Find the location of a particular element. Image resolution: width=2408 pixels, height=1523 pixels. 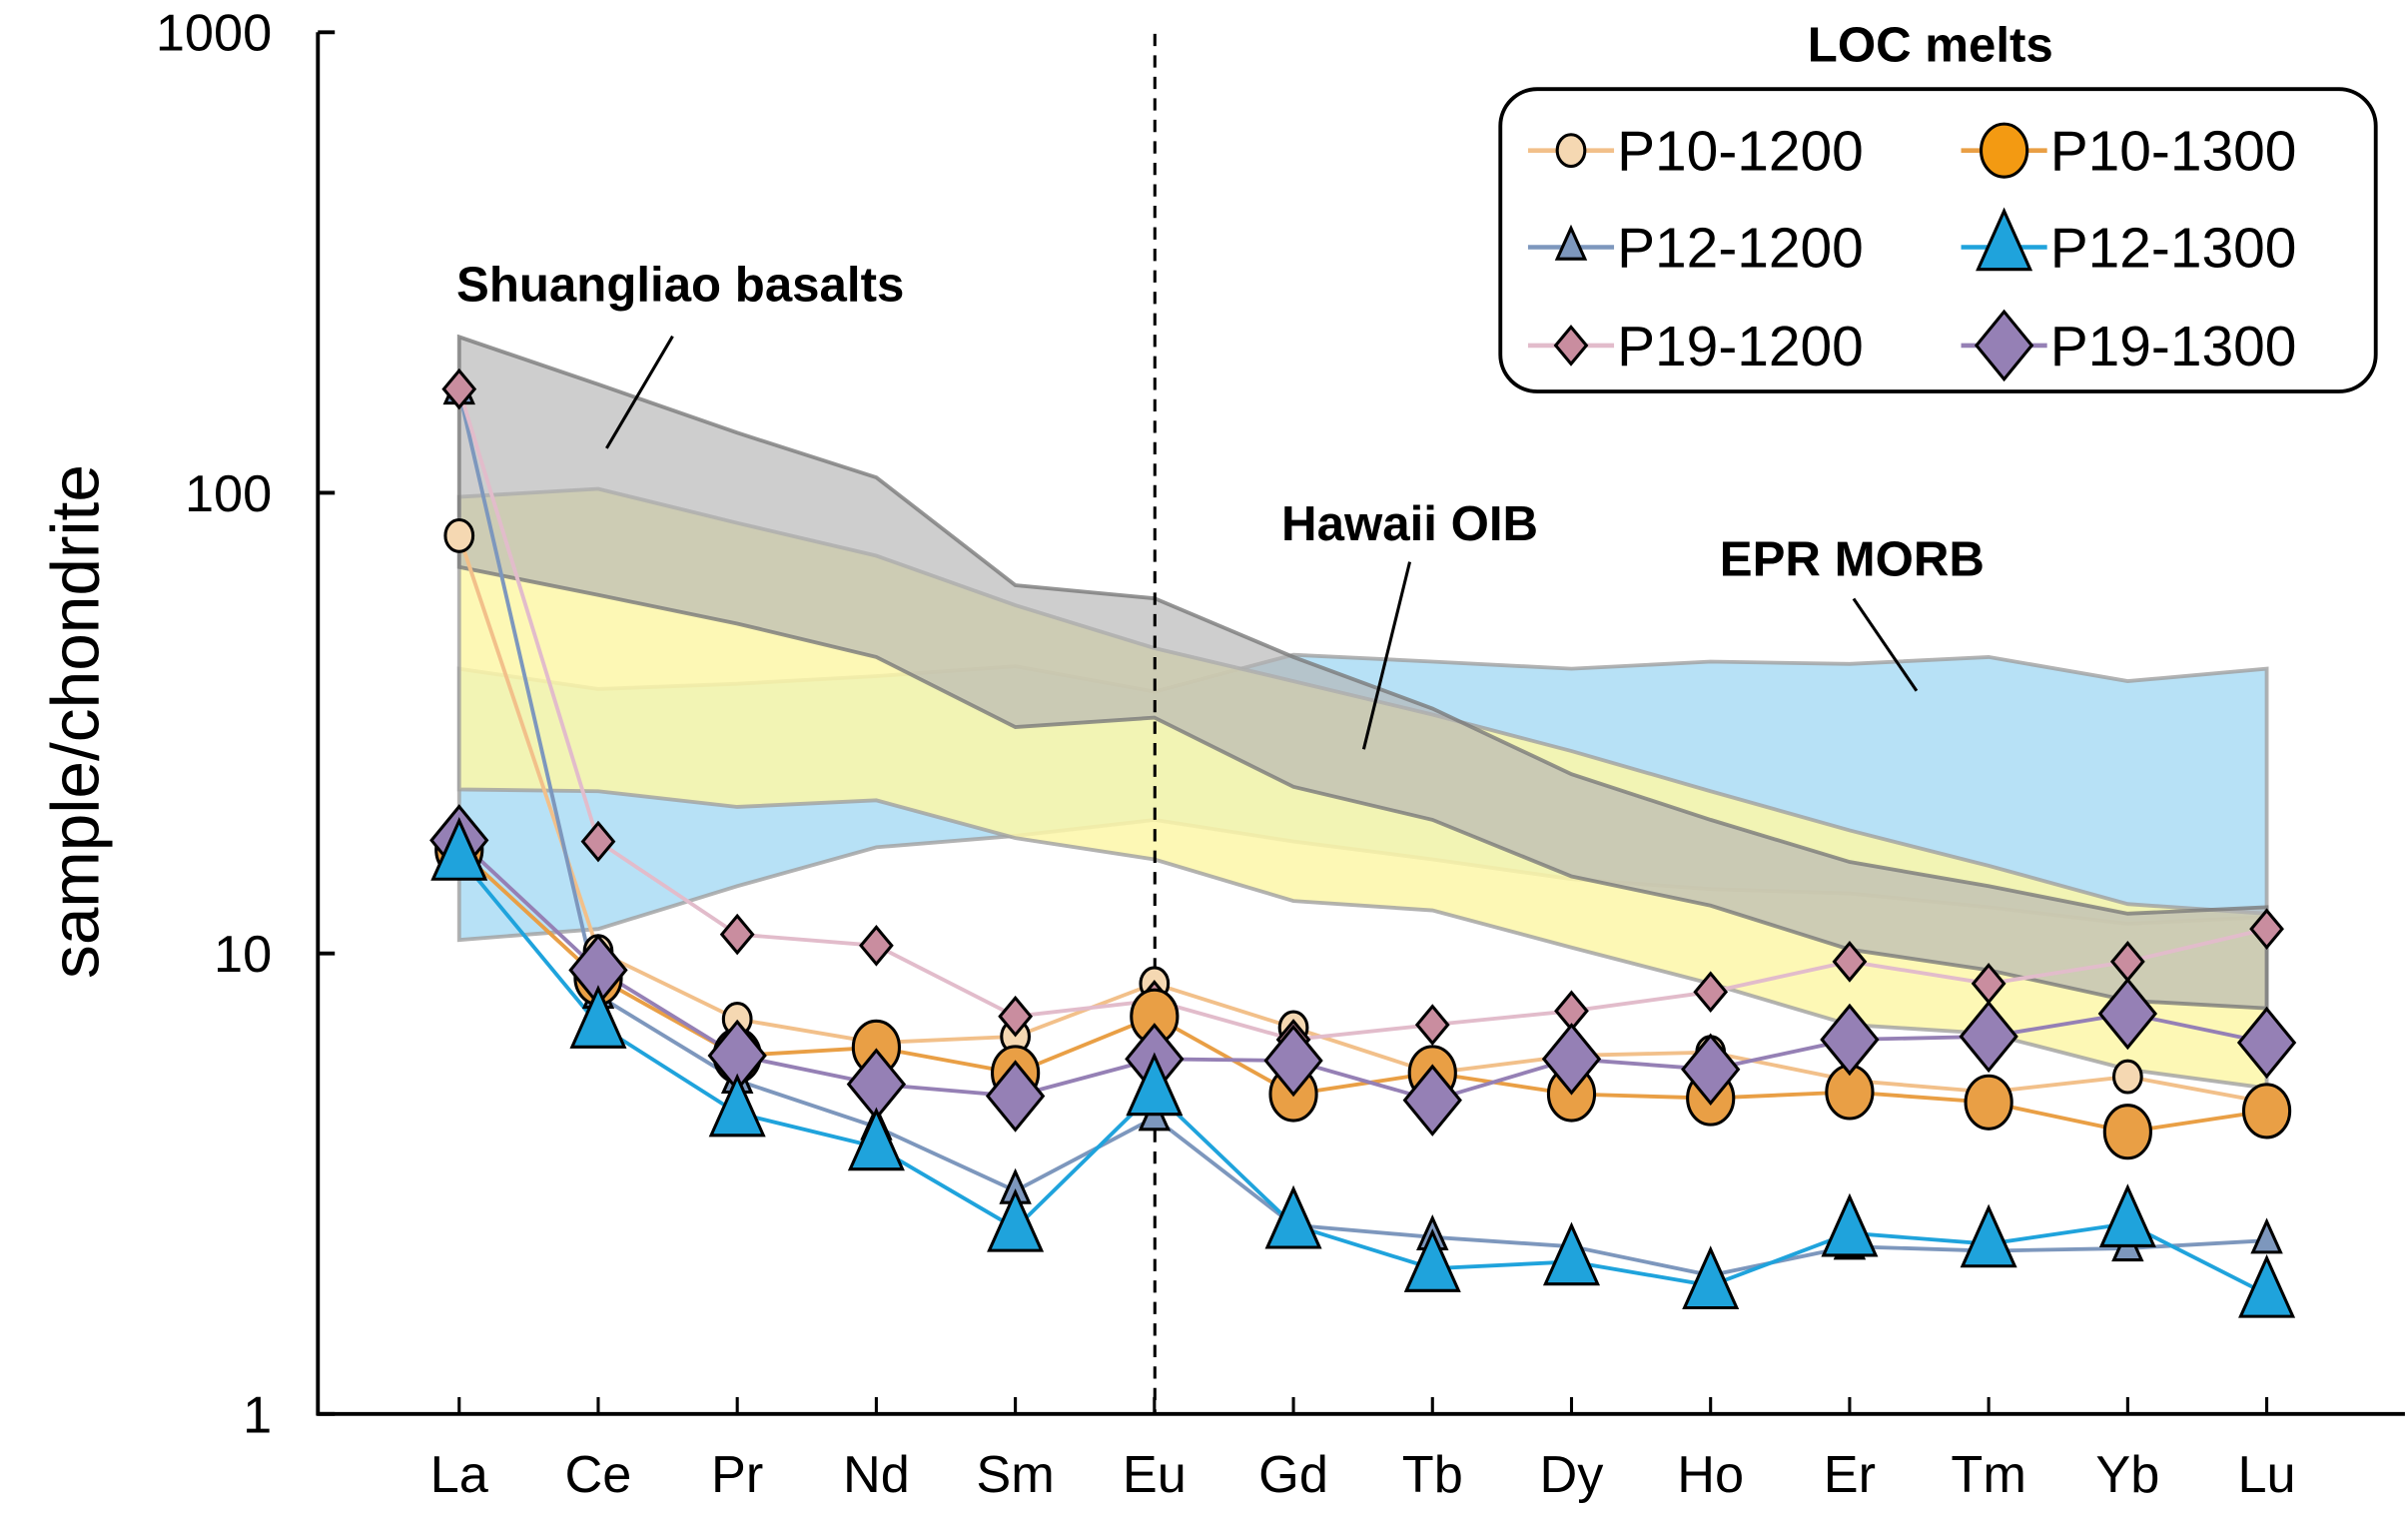

point-p19-1200-ce is located at coordinates (598, 841).